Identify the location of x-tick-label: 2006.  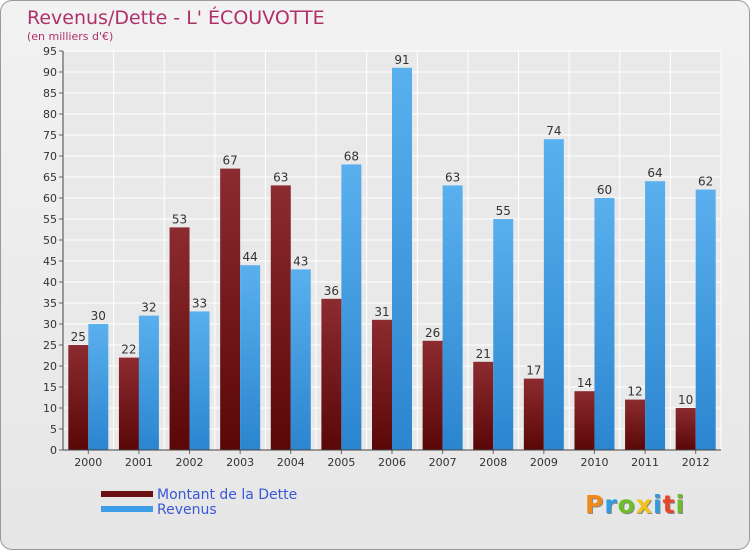
(392, 462).